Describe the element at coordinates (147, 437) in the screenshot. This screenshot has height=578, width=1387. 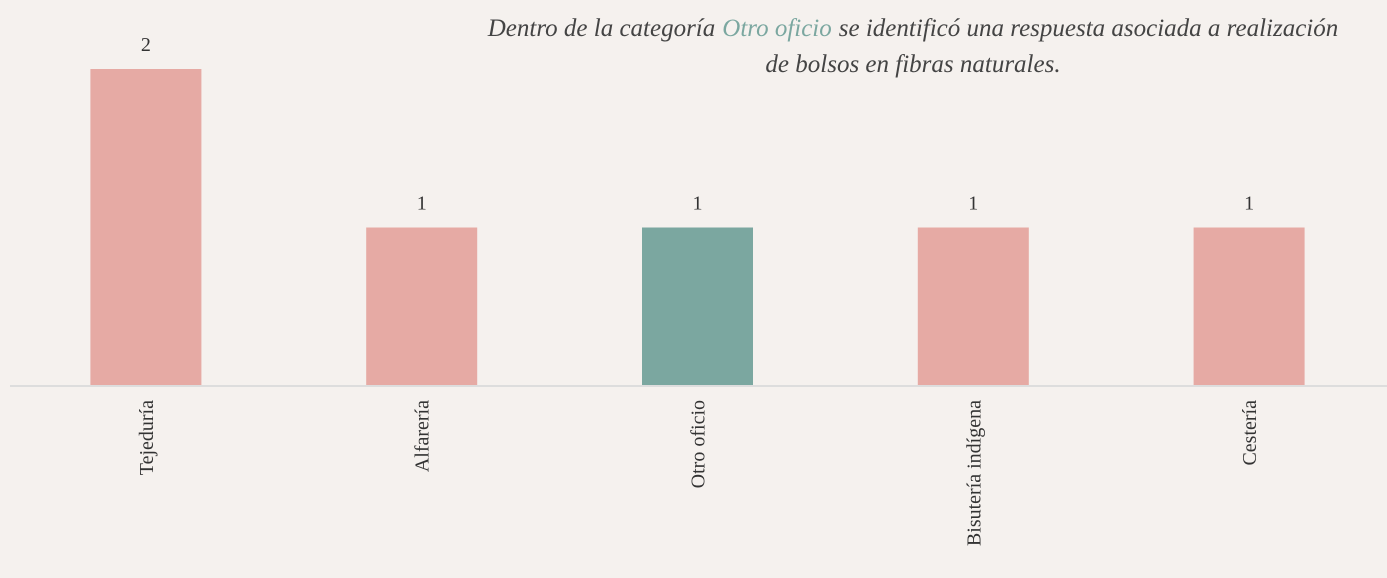
I see `x-tick-label: Tejeduría` at that location.